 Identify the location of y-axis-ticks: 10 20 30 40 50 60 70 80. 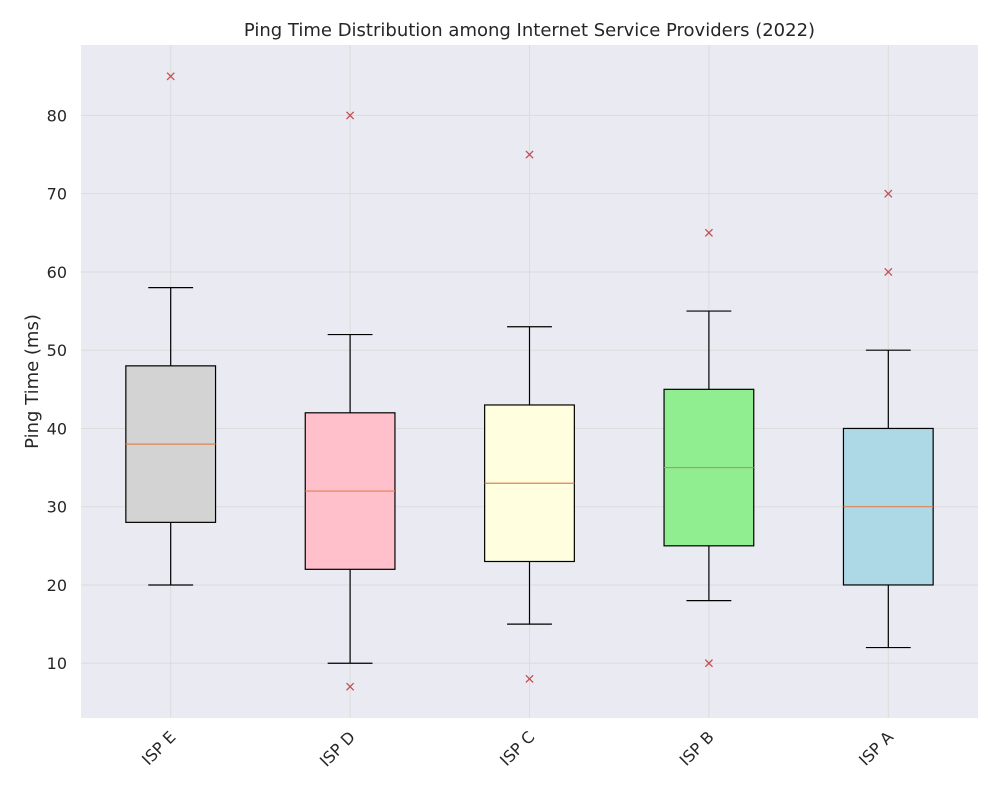
(57, 389).